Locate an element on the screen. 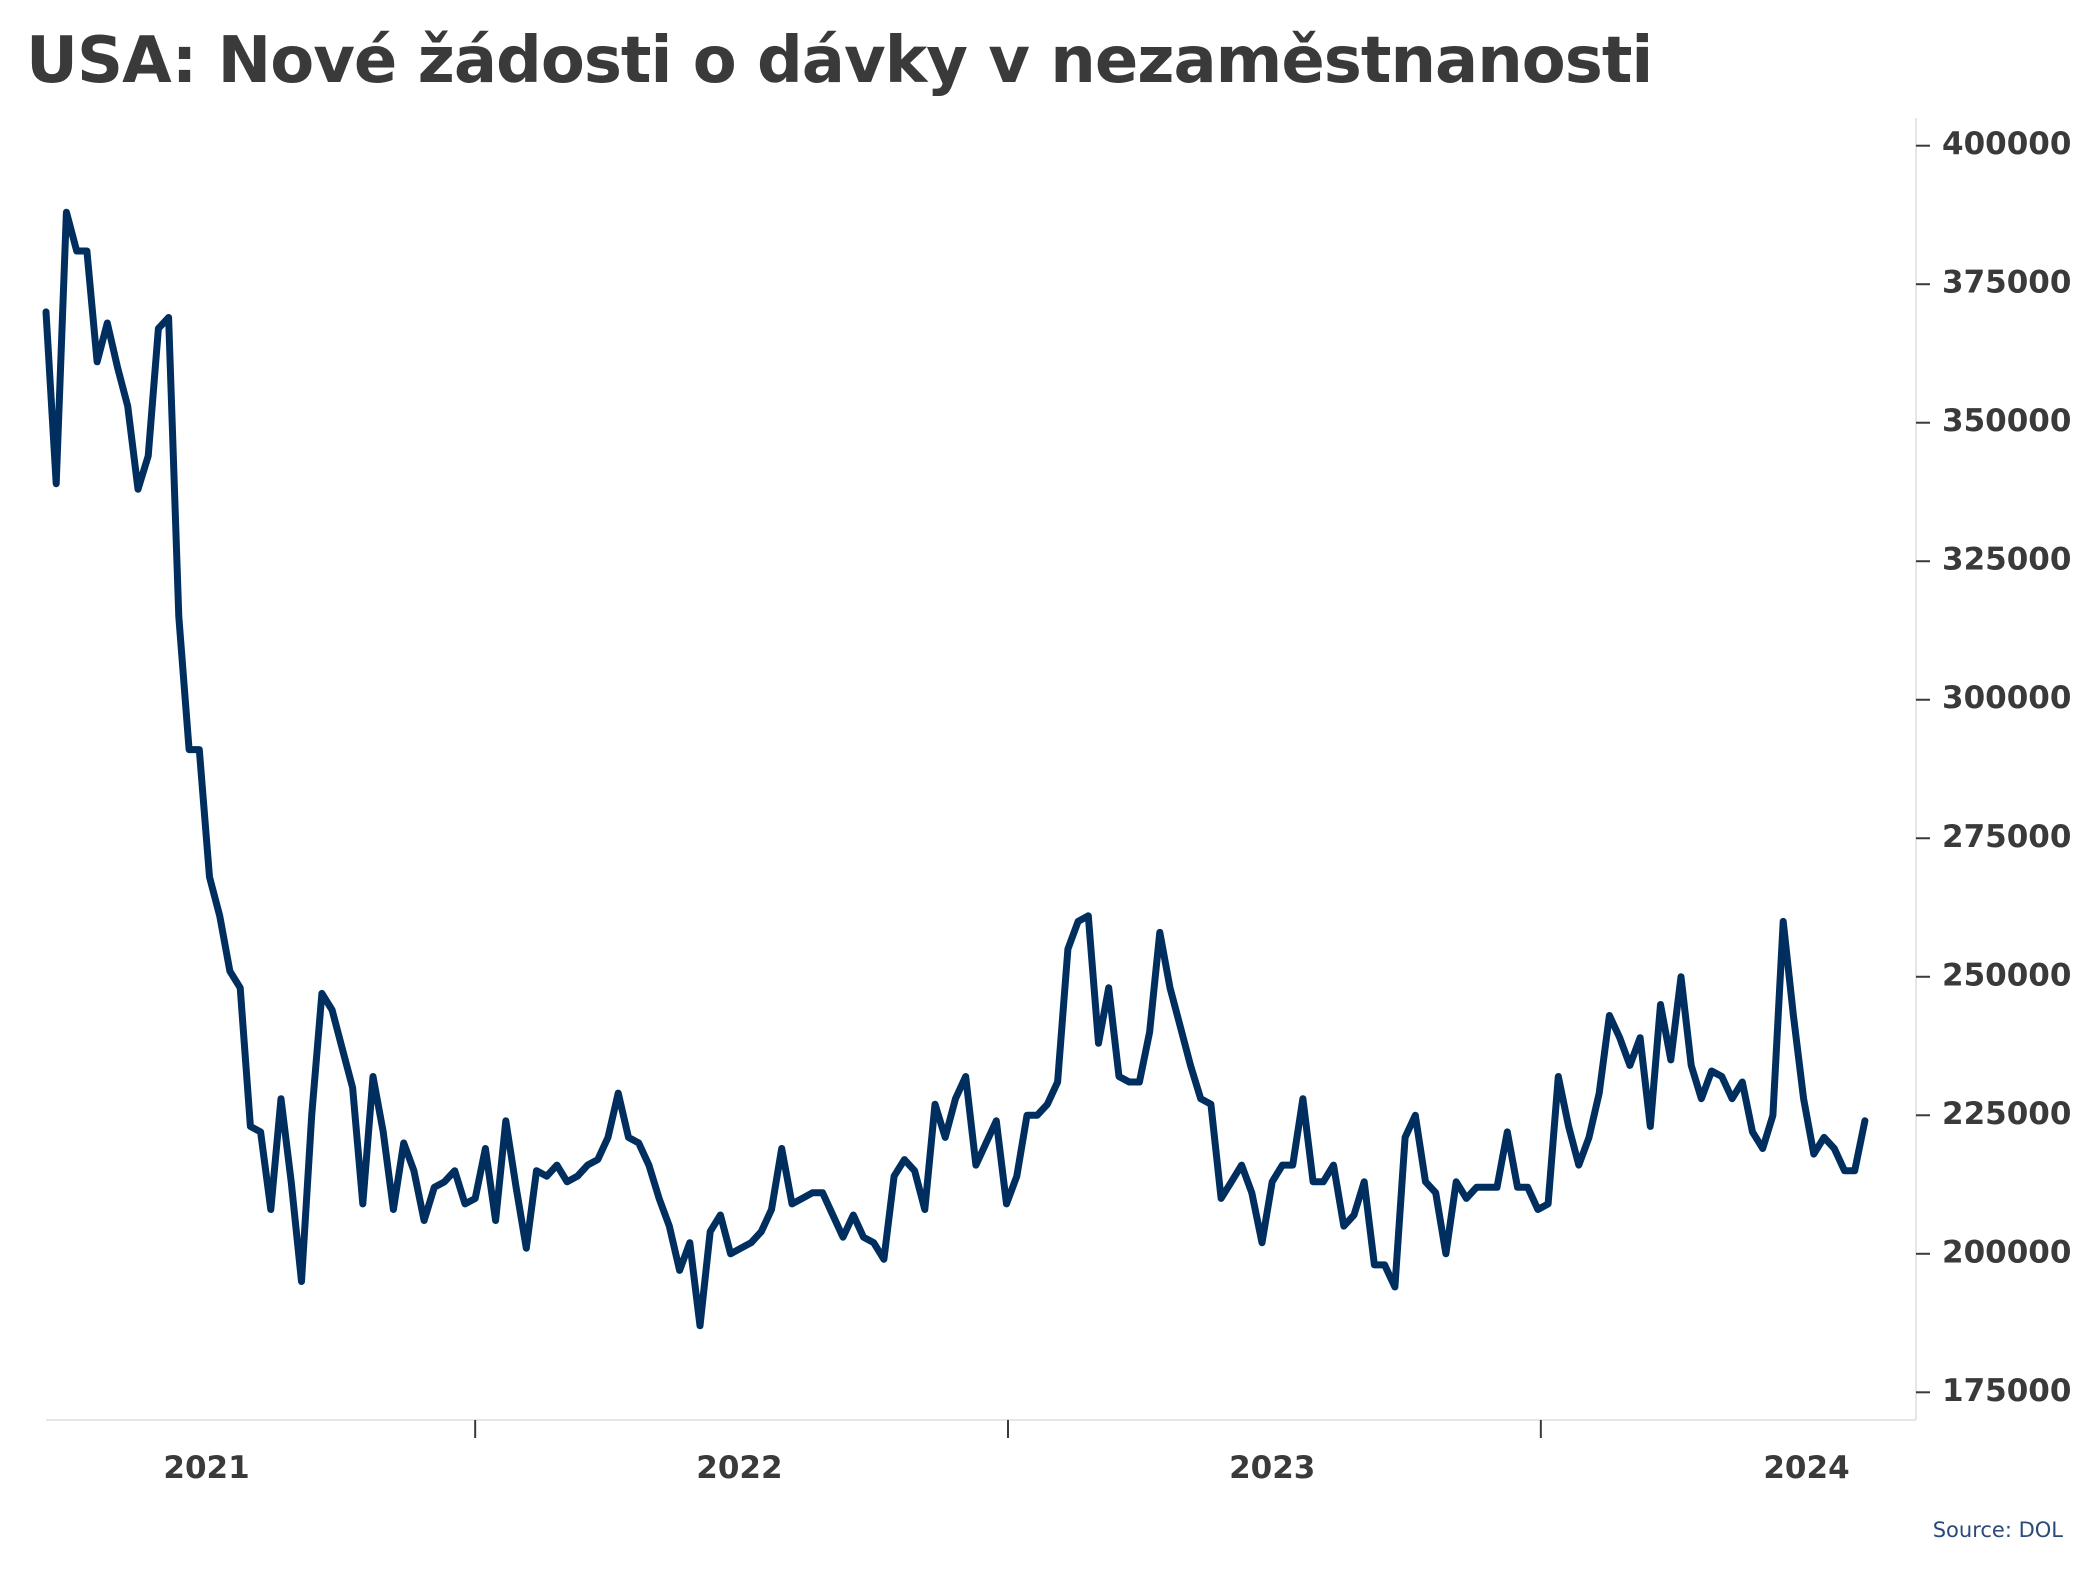 Image resolution: width=2093 pixels, height=1570 pixels. y-tick-label: 400000 is located at coordinates (2006, 144).